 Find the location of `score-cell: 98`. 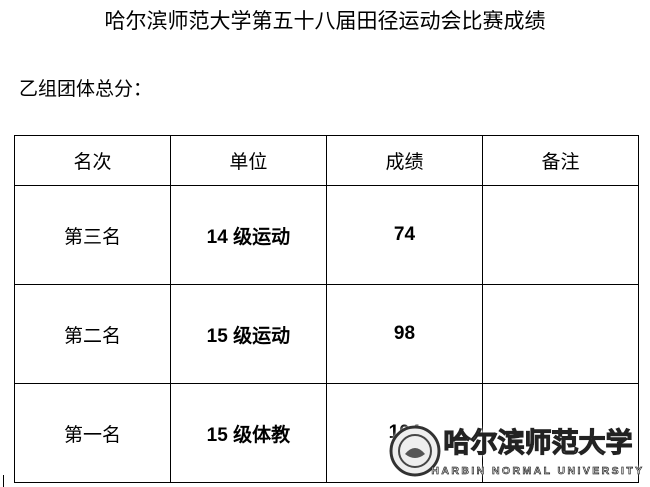

score-cell: 98 is located at coordinates (404, 334).